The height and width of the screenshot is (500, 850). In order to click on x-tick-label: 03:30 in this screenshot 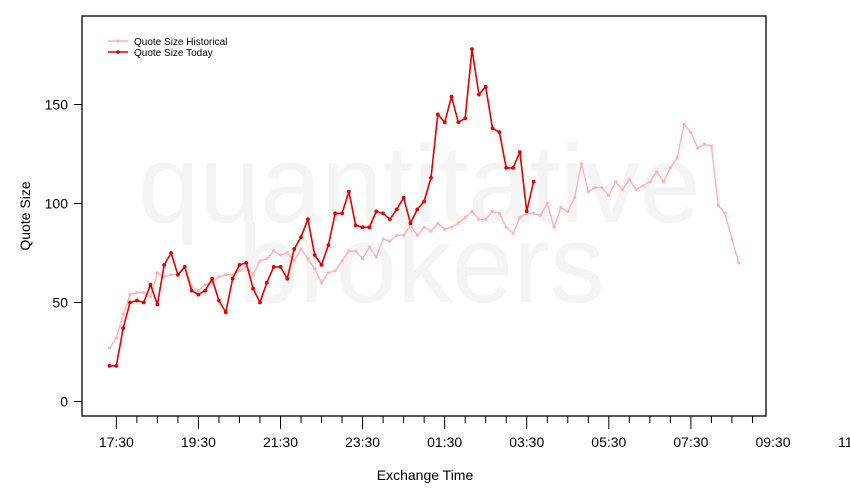, I will do `click(526, 442)`.